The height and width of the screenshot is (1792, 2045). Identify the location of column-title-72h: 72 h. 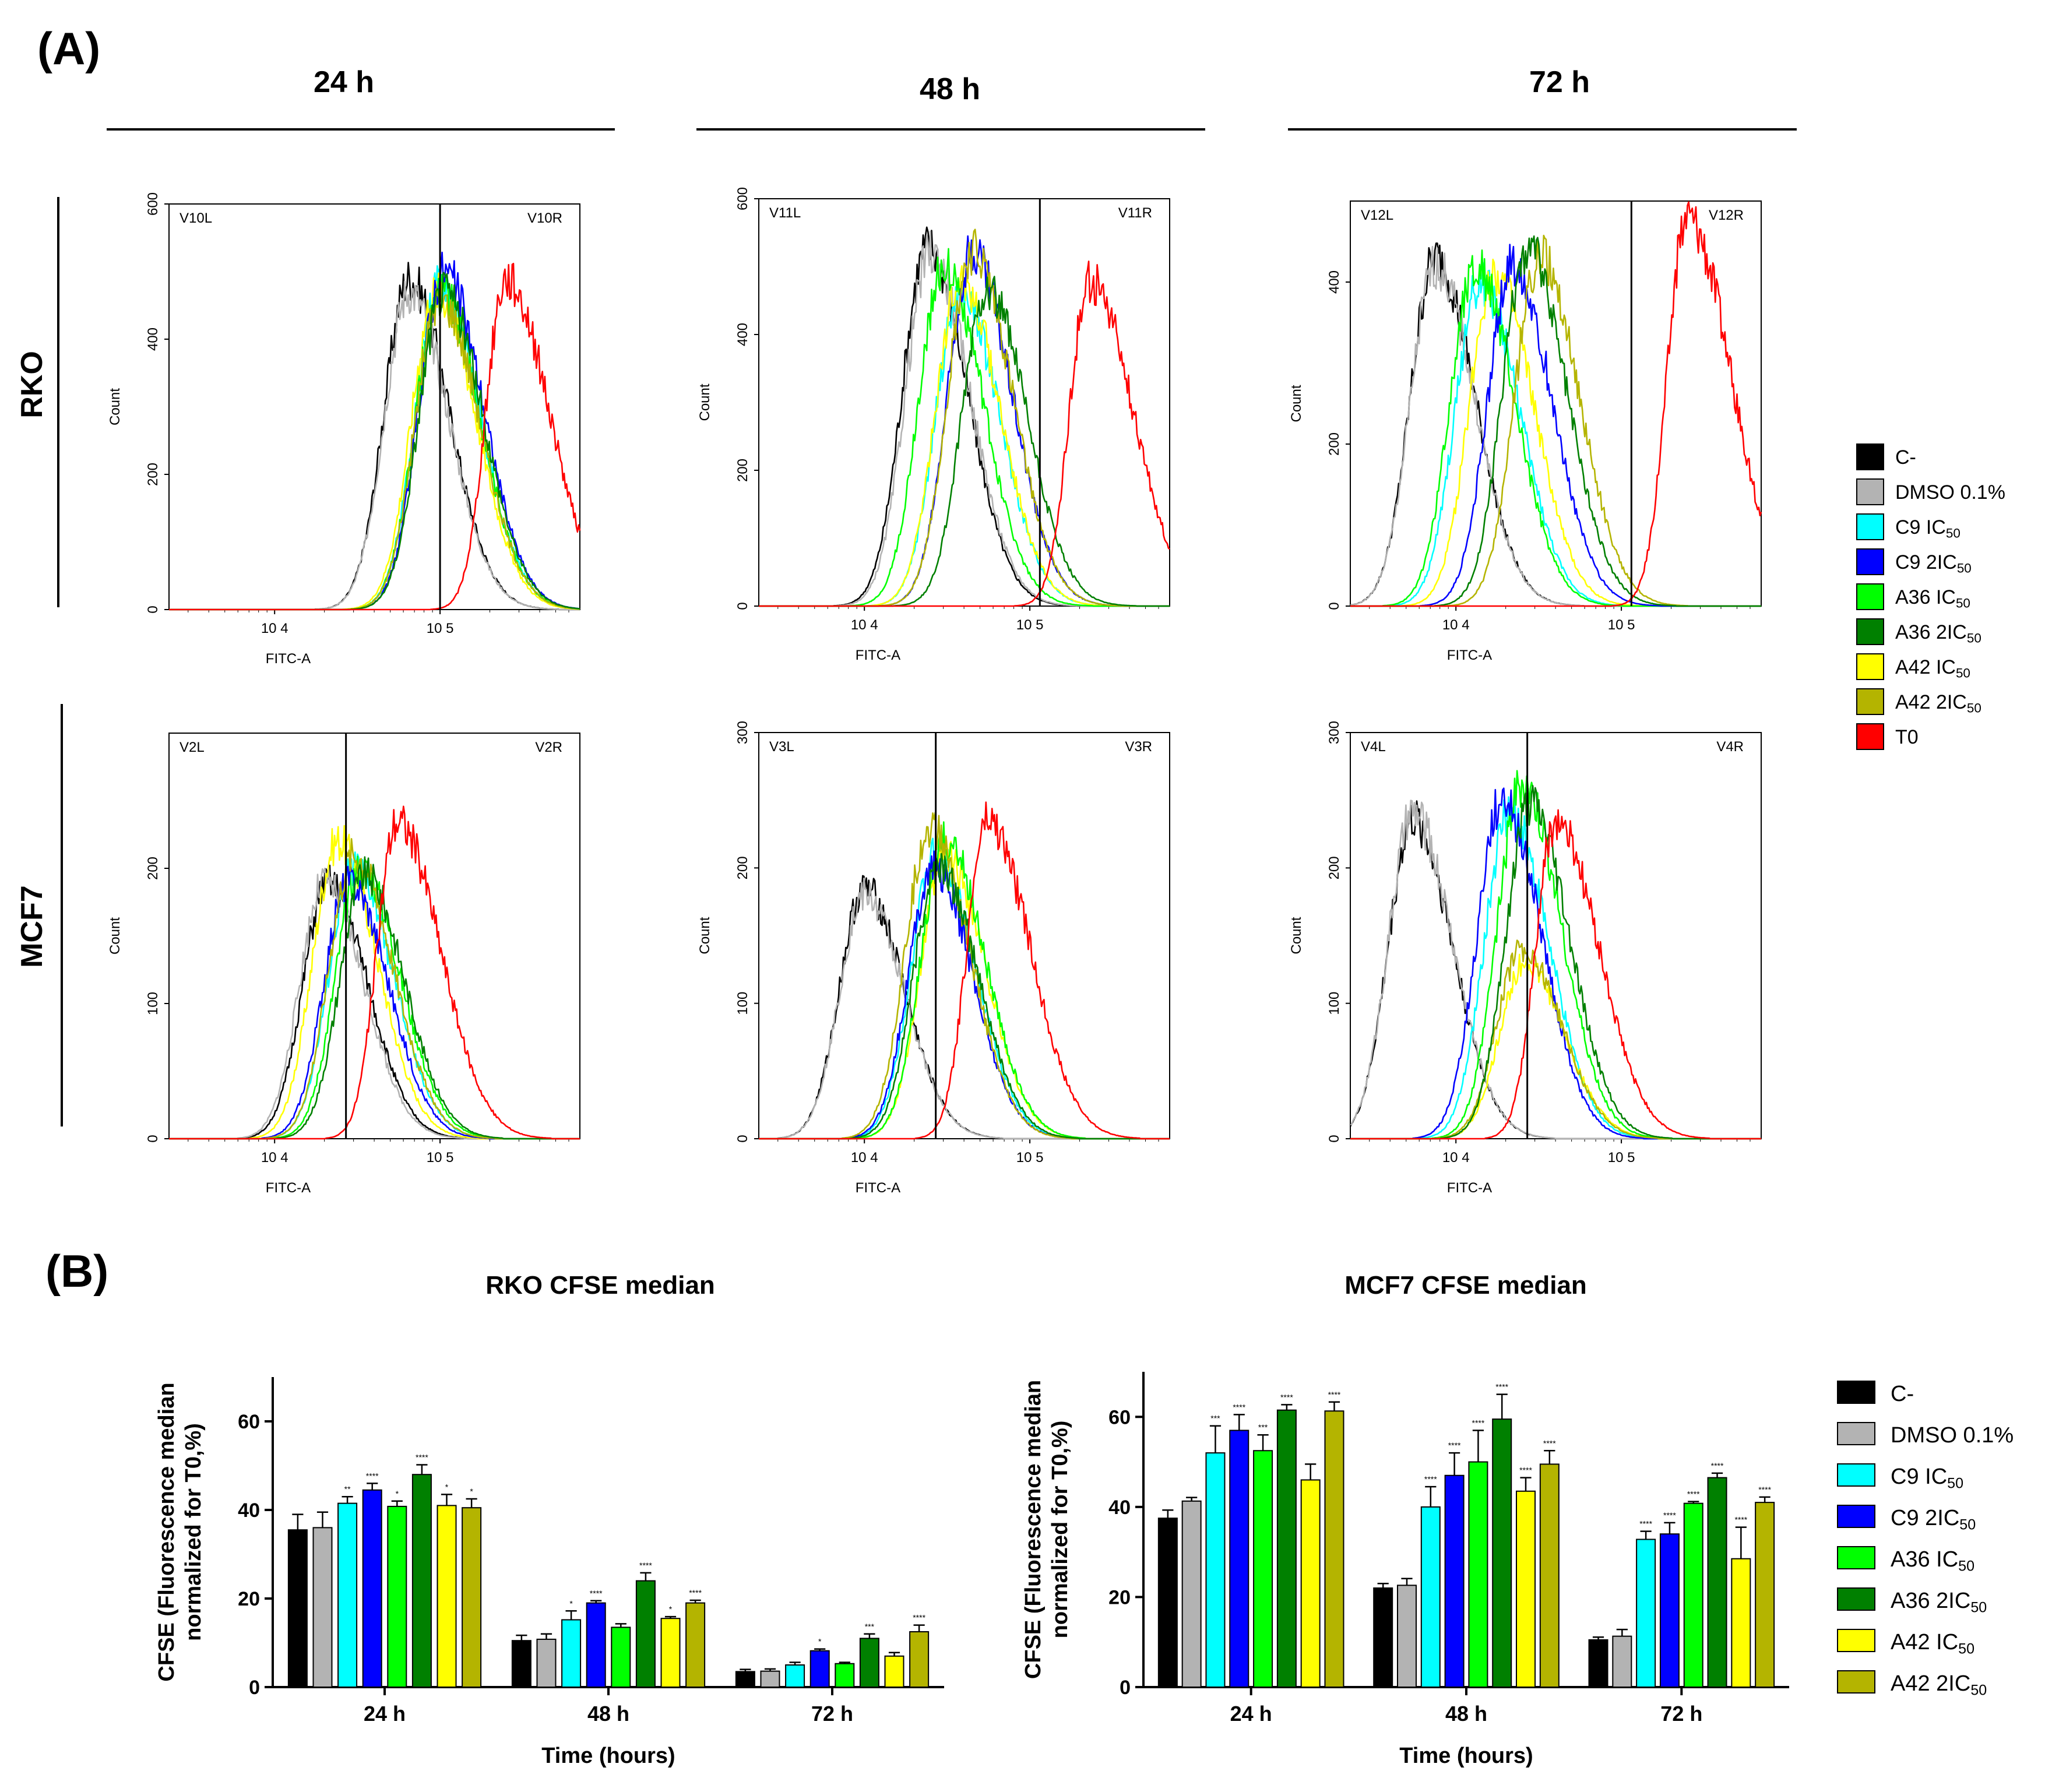
(1560, 82).